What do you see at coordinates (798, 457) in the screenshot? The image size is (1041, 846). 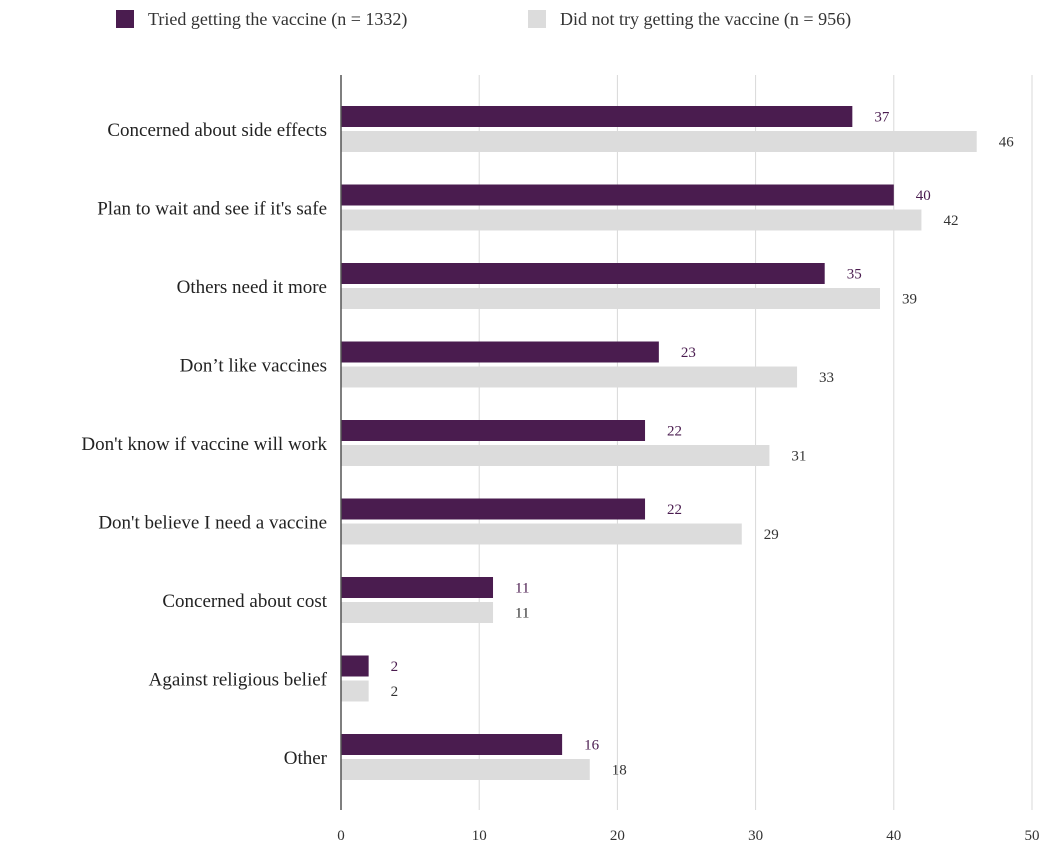 I see `value-label-series-2-cat-5: 31` at bounding box center [798, 457].